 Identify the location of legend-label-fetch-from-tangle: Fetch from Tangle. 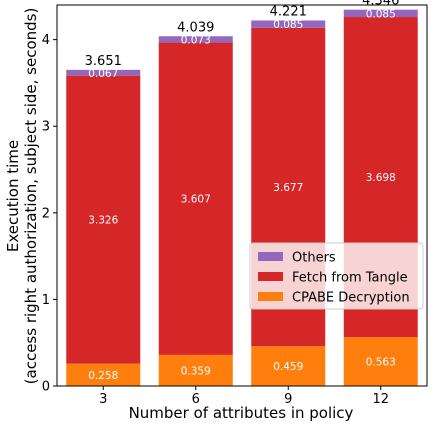
(350, 278).